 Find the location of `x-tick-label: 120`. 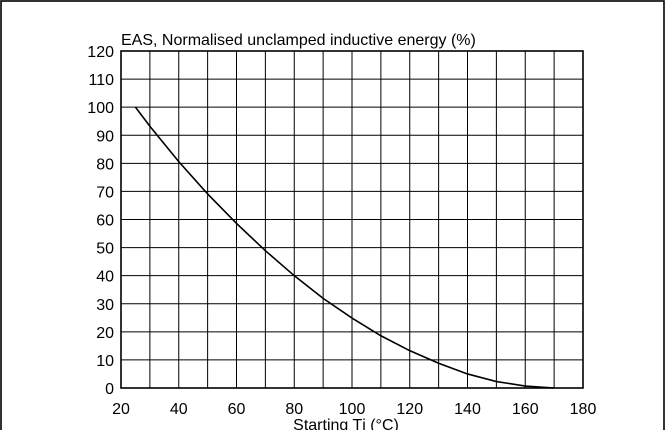

x-tick-label: 120 is located at coordinates (409, 409).